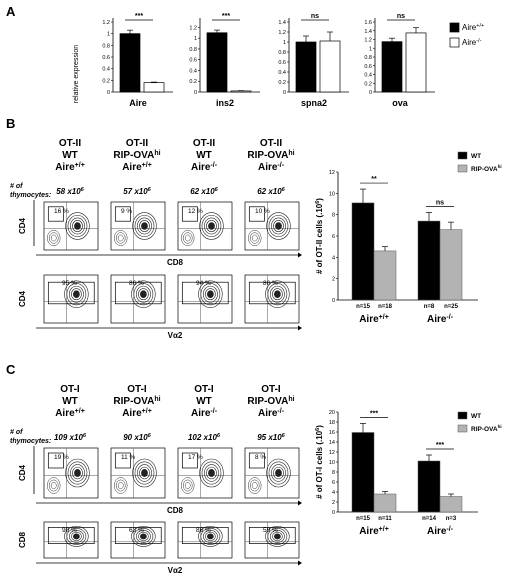 The image size is (520, 577). Describe the element at coordinates (68, 191) in the screenshot. I see `label-text: 58 x10` at that location.